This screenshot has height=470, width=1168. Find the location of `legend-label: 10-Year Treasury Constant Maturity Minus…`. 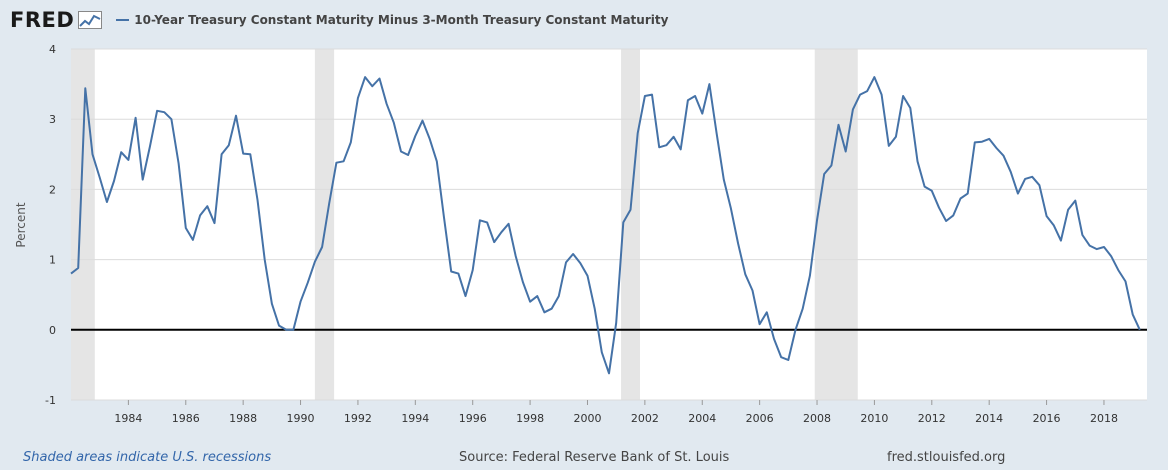

legend-label: 10-Year Treasury Constant Maturity Minus… is located at coordinates (401, 20).